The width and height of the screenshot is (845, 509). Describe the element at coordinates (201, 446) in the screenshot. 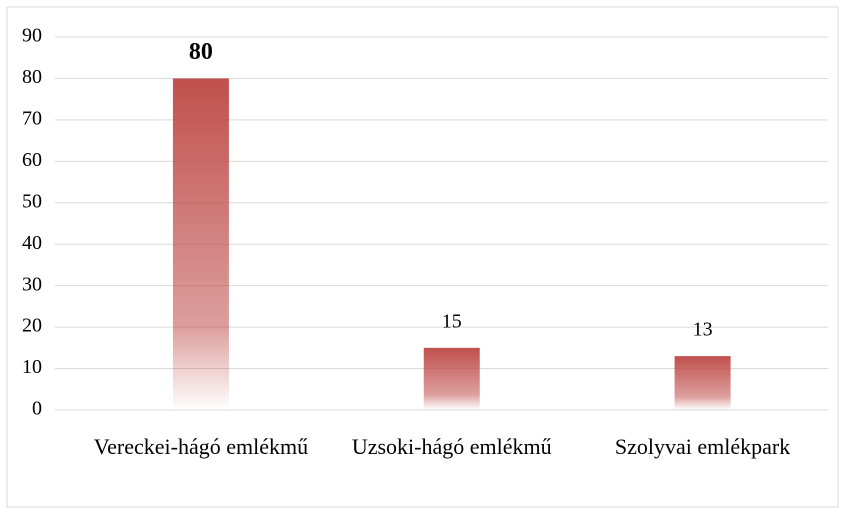

I see `x-tick-label: Vereckei-hágó emlékmű` at that location.